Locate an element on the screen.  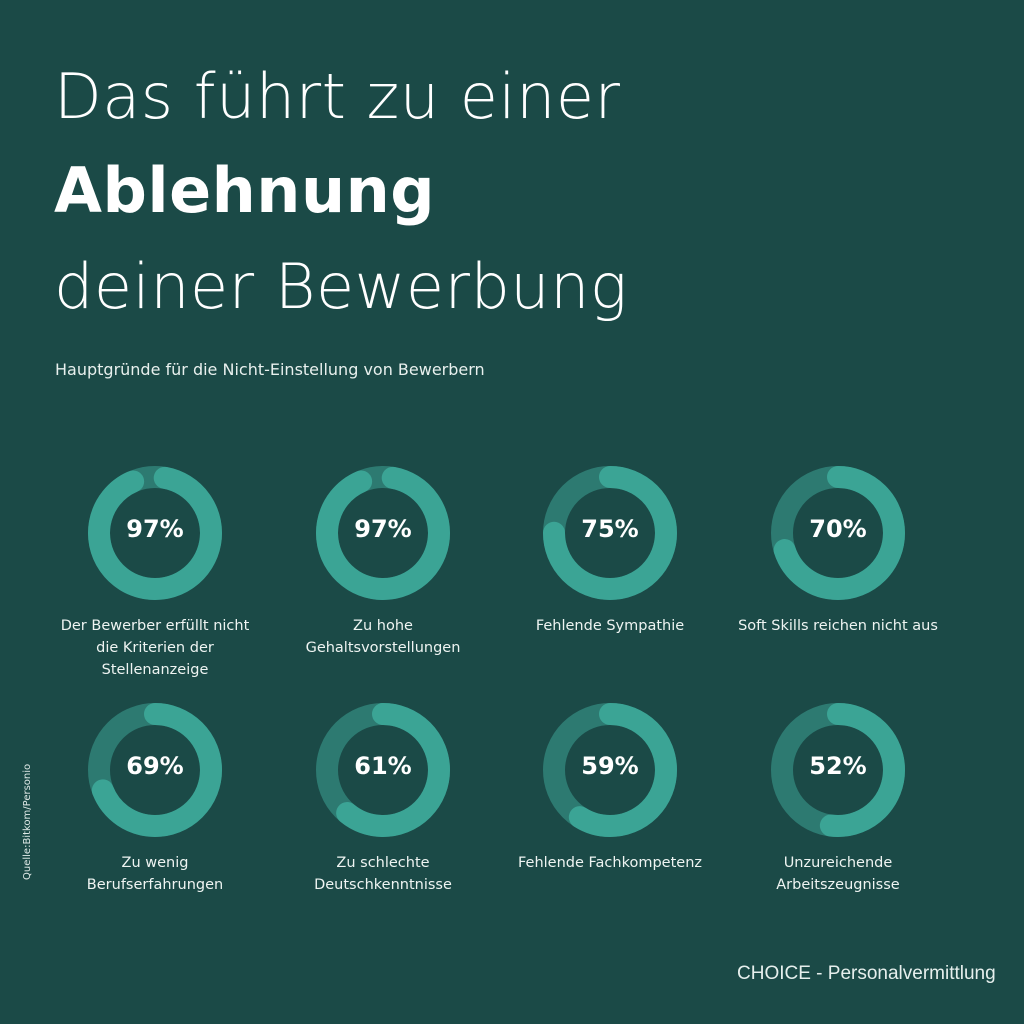
percent-label: 69% is located at coordinates (155, 766).